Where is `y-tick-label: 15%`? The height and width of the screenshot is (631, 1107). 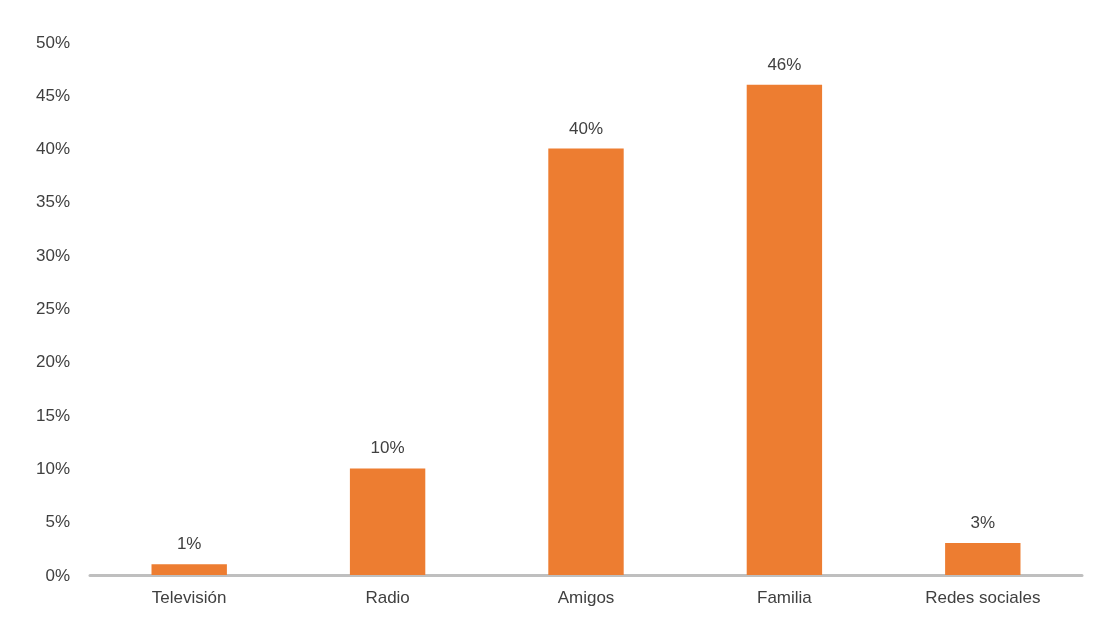
y-tick-label: 15% is located at coordinates (52, 415).